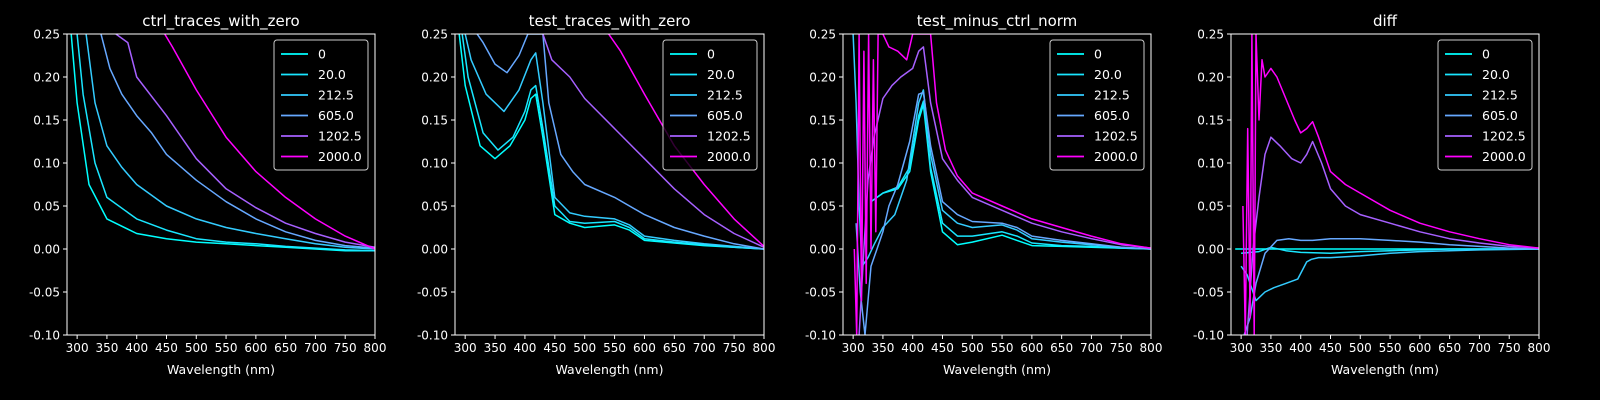  Describe the element at coordinates (434, 78) in the screenshot. I see `y-tick-label: 0.20` at that location.